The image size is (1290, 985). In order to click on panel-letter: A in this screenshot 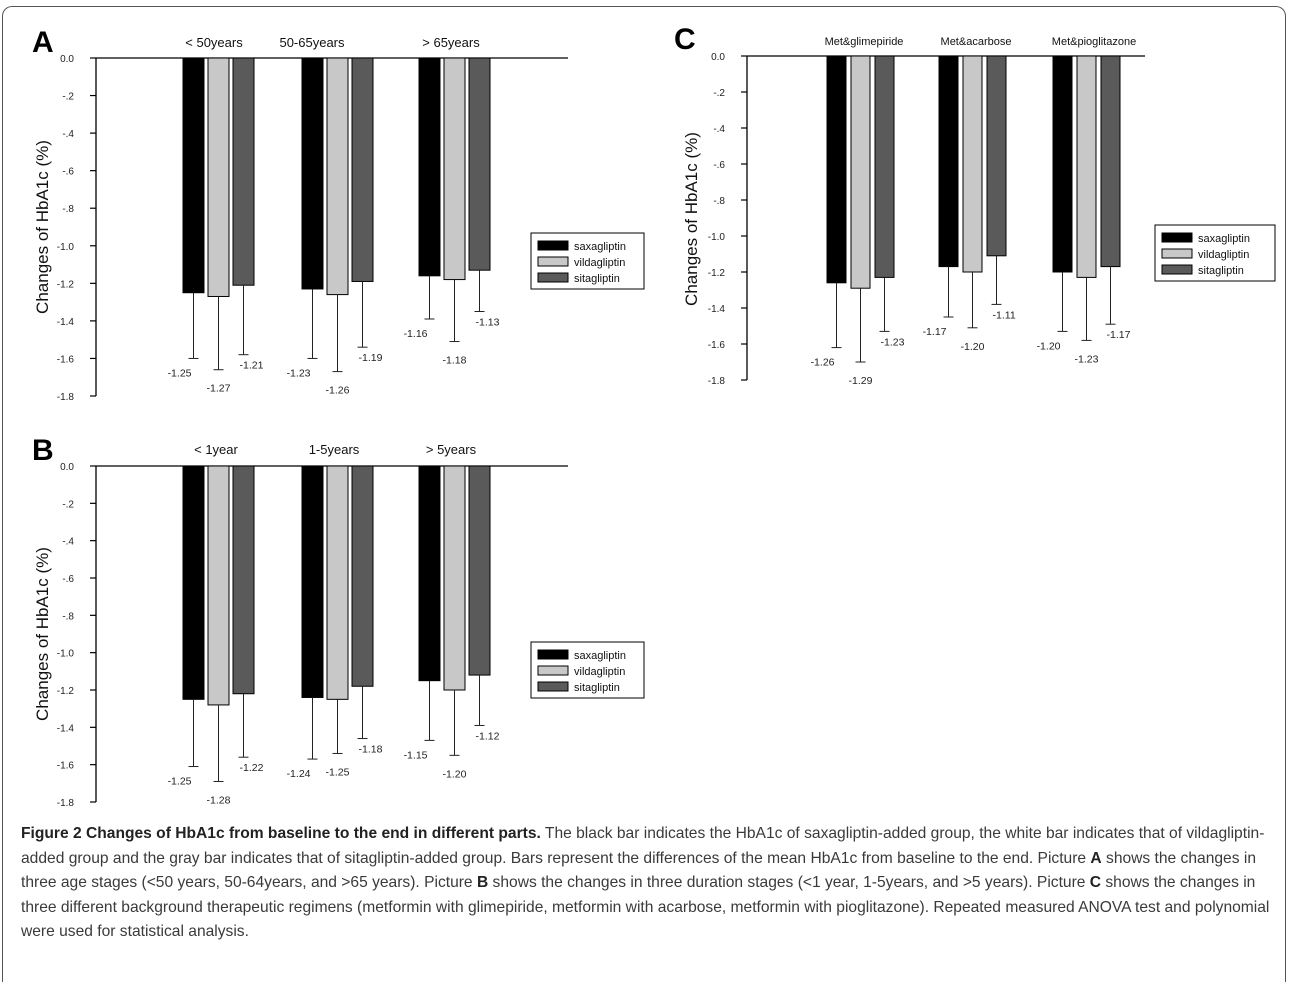, I will do `click(43, 42)`.